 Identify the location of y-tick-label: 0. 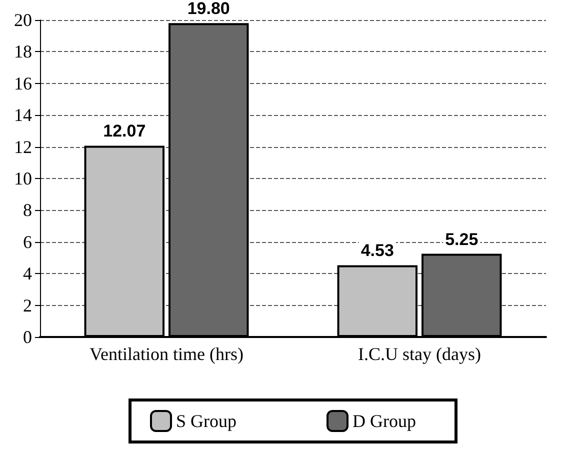
(27, 337).